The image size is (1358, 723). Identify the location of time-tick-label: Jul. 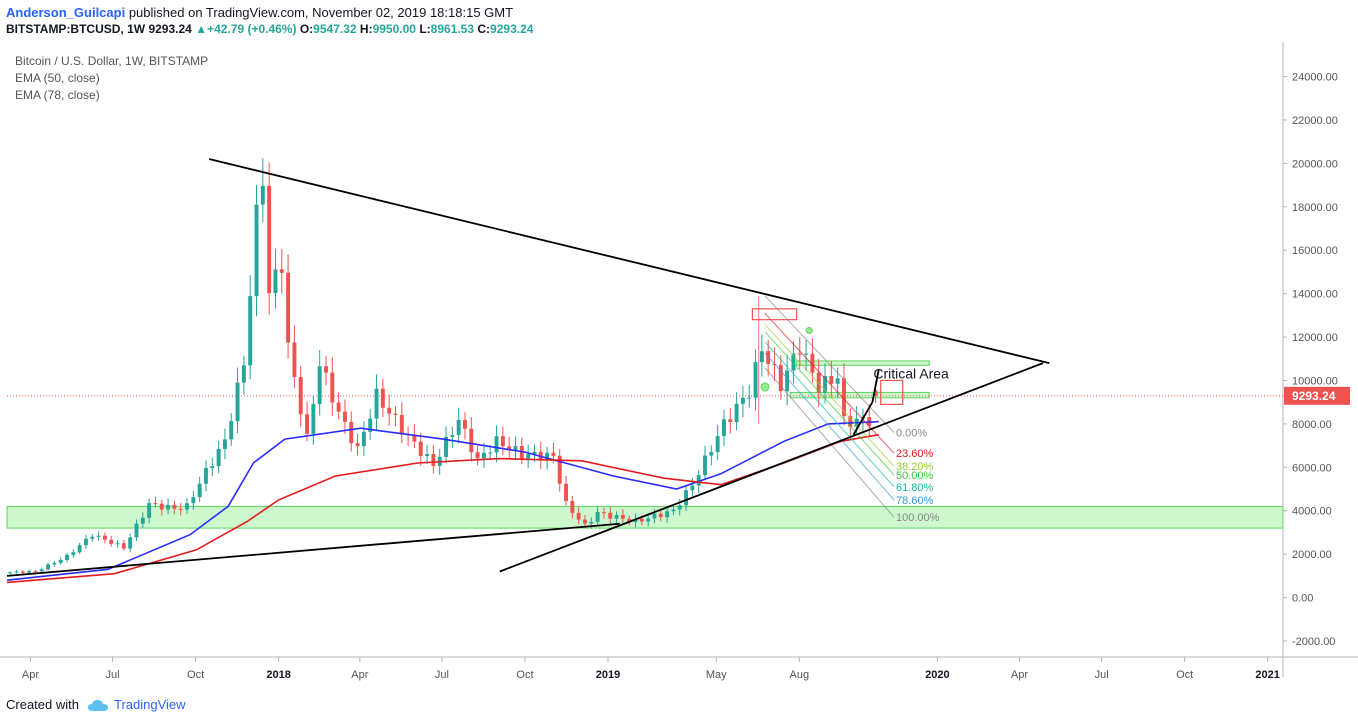
(1102, 675).